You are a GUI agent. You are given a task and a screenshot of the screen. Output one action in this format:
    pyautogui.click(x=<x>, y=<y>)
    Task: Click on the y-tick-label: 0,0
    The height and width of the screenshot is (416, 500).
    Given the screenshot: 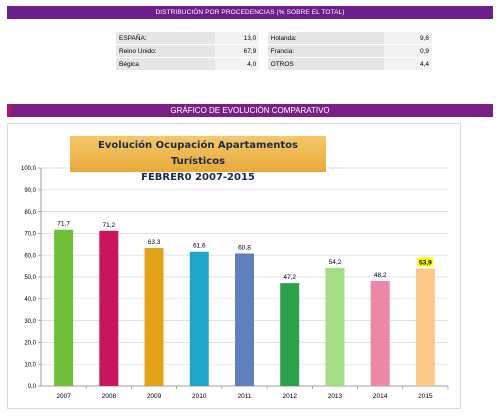 What is the action you would take?
    pyautogui.click(x=32, y=387)
    